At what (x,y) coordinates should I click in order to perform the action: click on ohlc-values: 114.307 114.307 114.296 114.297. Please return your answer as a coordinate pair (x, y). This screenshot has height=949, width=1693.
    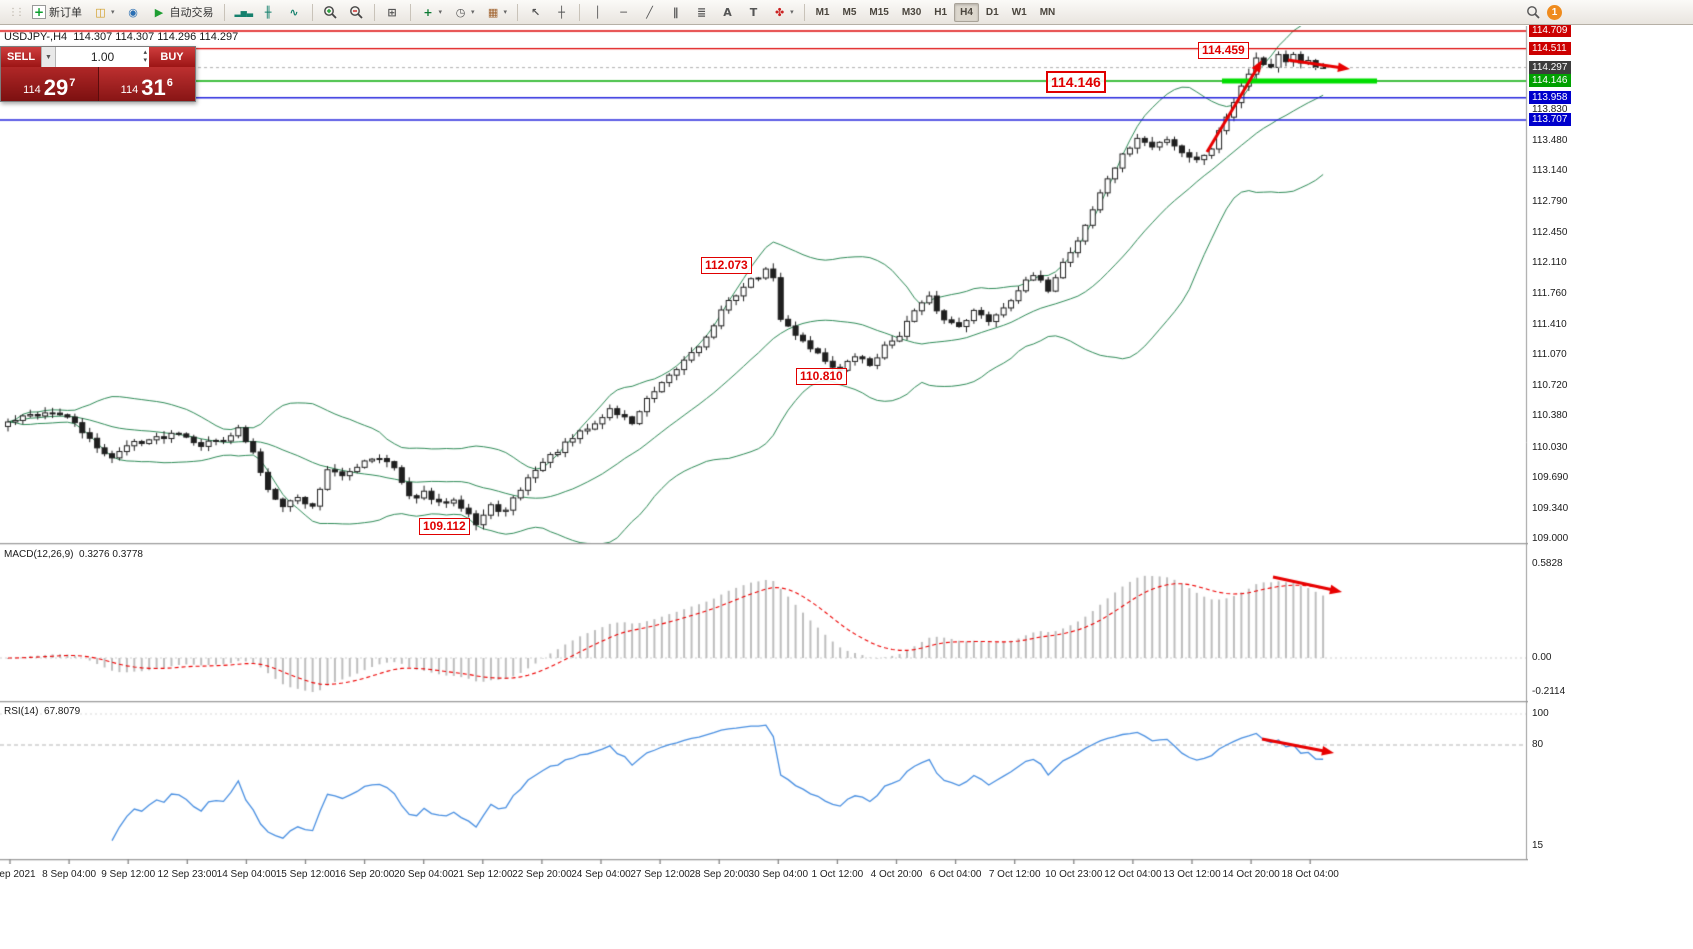
    Looking at the image, I should click on (156, 37).